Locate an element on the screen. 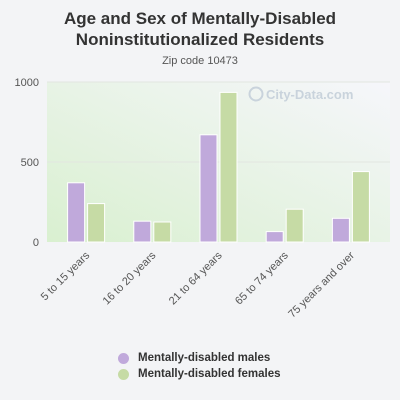  x-tick-label: 5 to 15 years is located at coordinates (66, 276).